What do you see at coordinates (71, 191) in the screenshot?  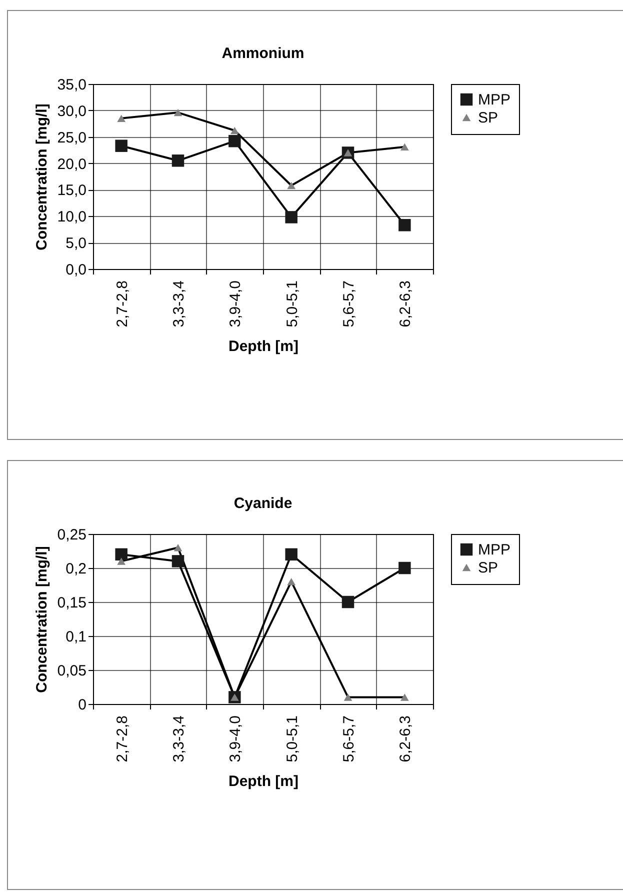 I see `y-tick-label: 15,0` at bounding box center [71, 191].